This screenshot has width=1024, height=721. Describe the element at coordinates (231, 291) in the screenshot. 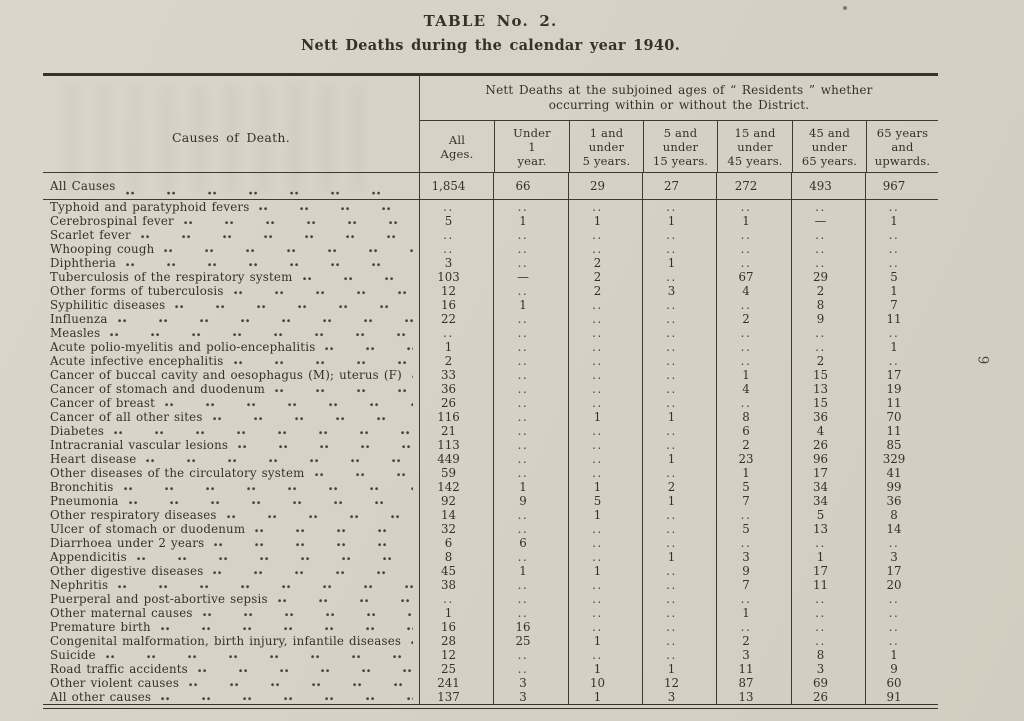

I see `cause-label-cell: Other forms of tuberculosis` at that location.